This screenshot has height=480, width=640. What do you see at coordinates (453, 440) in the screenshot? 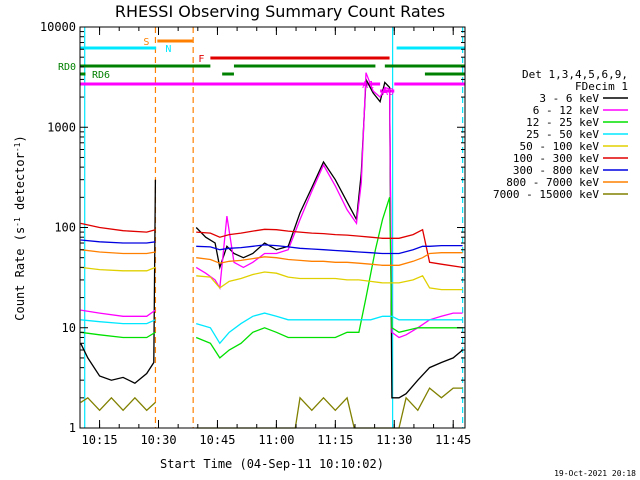
I see `x-tick-label-6: 11:45` at bounding box center [453, 440].